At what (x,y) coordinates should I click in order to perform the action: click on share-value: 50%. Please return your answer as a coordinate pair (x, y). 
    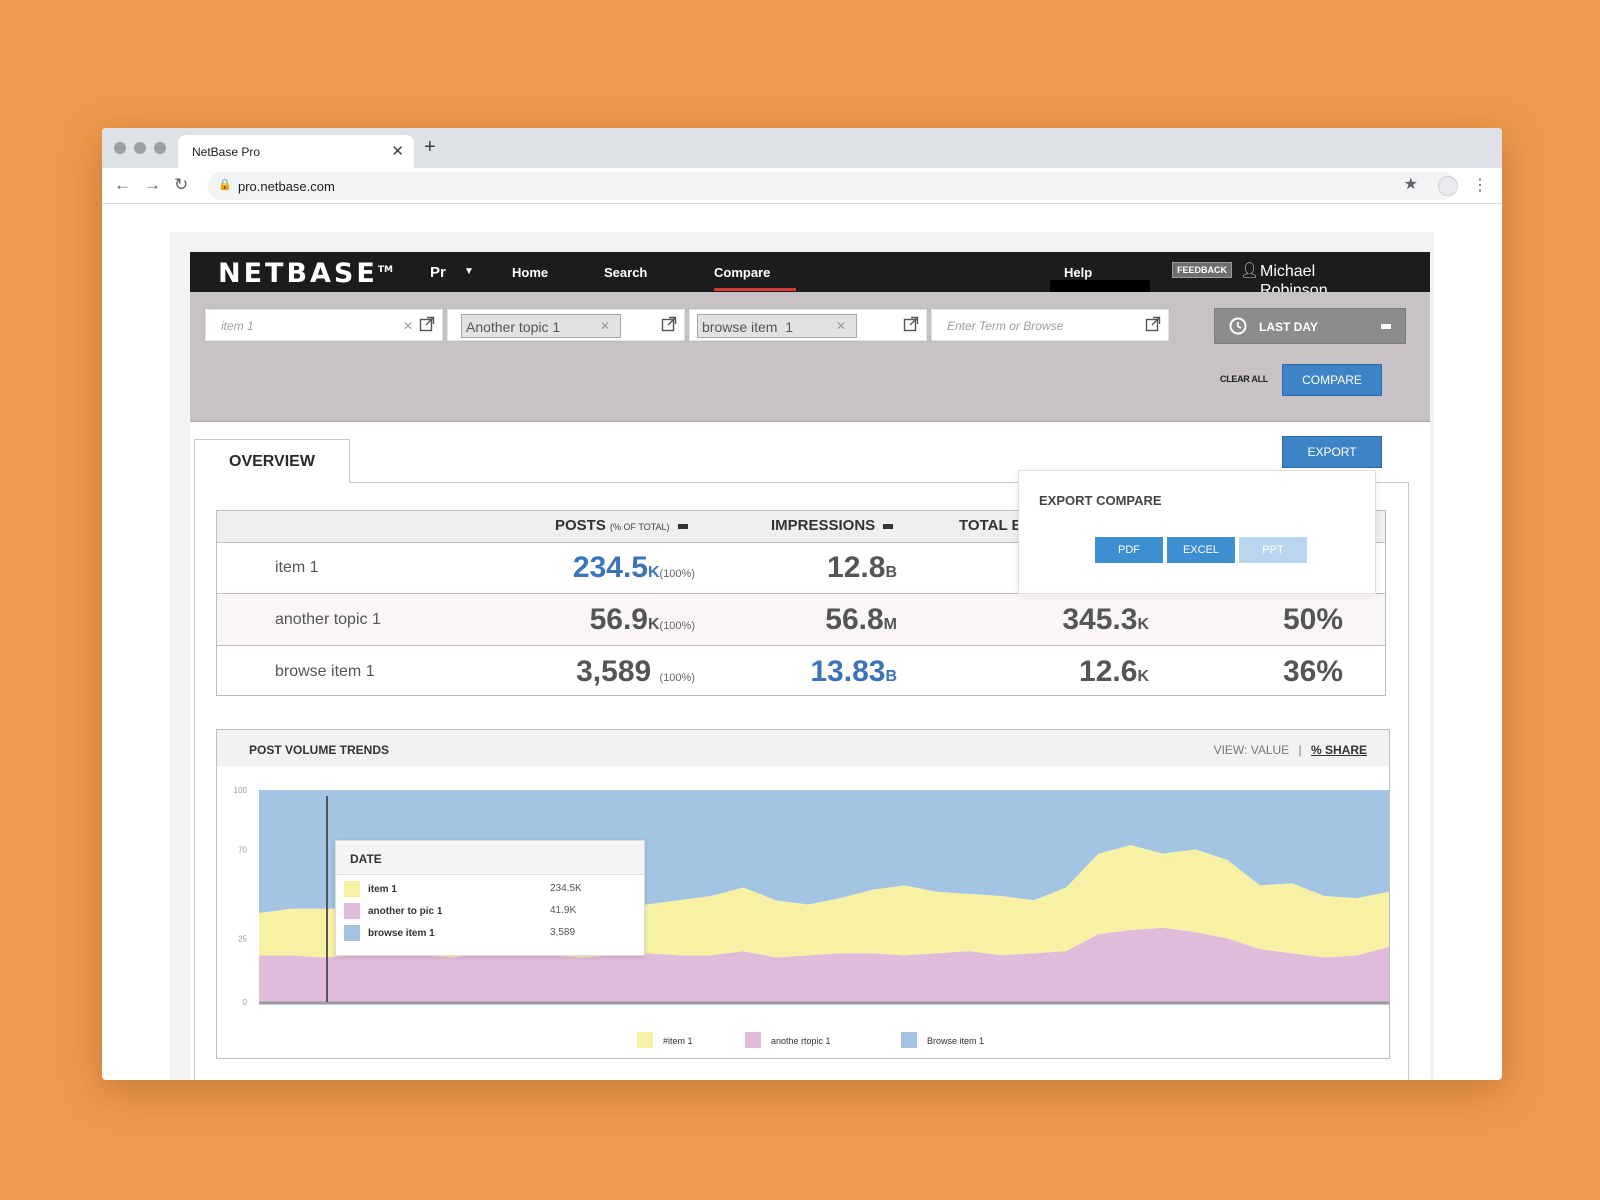
    Looking at the image, I should click on (1312, 619).